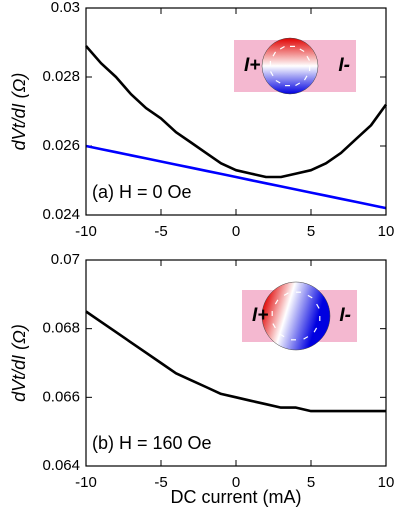 The height and width of the screenshot is (519, 397). Describe the element at coordinates (236, 177) in the screenshot. I see `data-line` at that location.